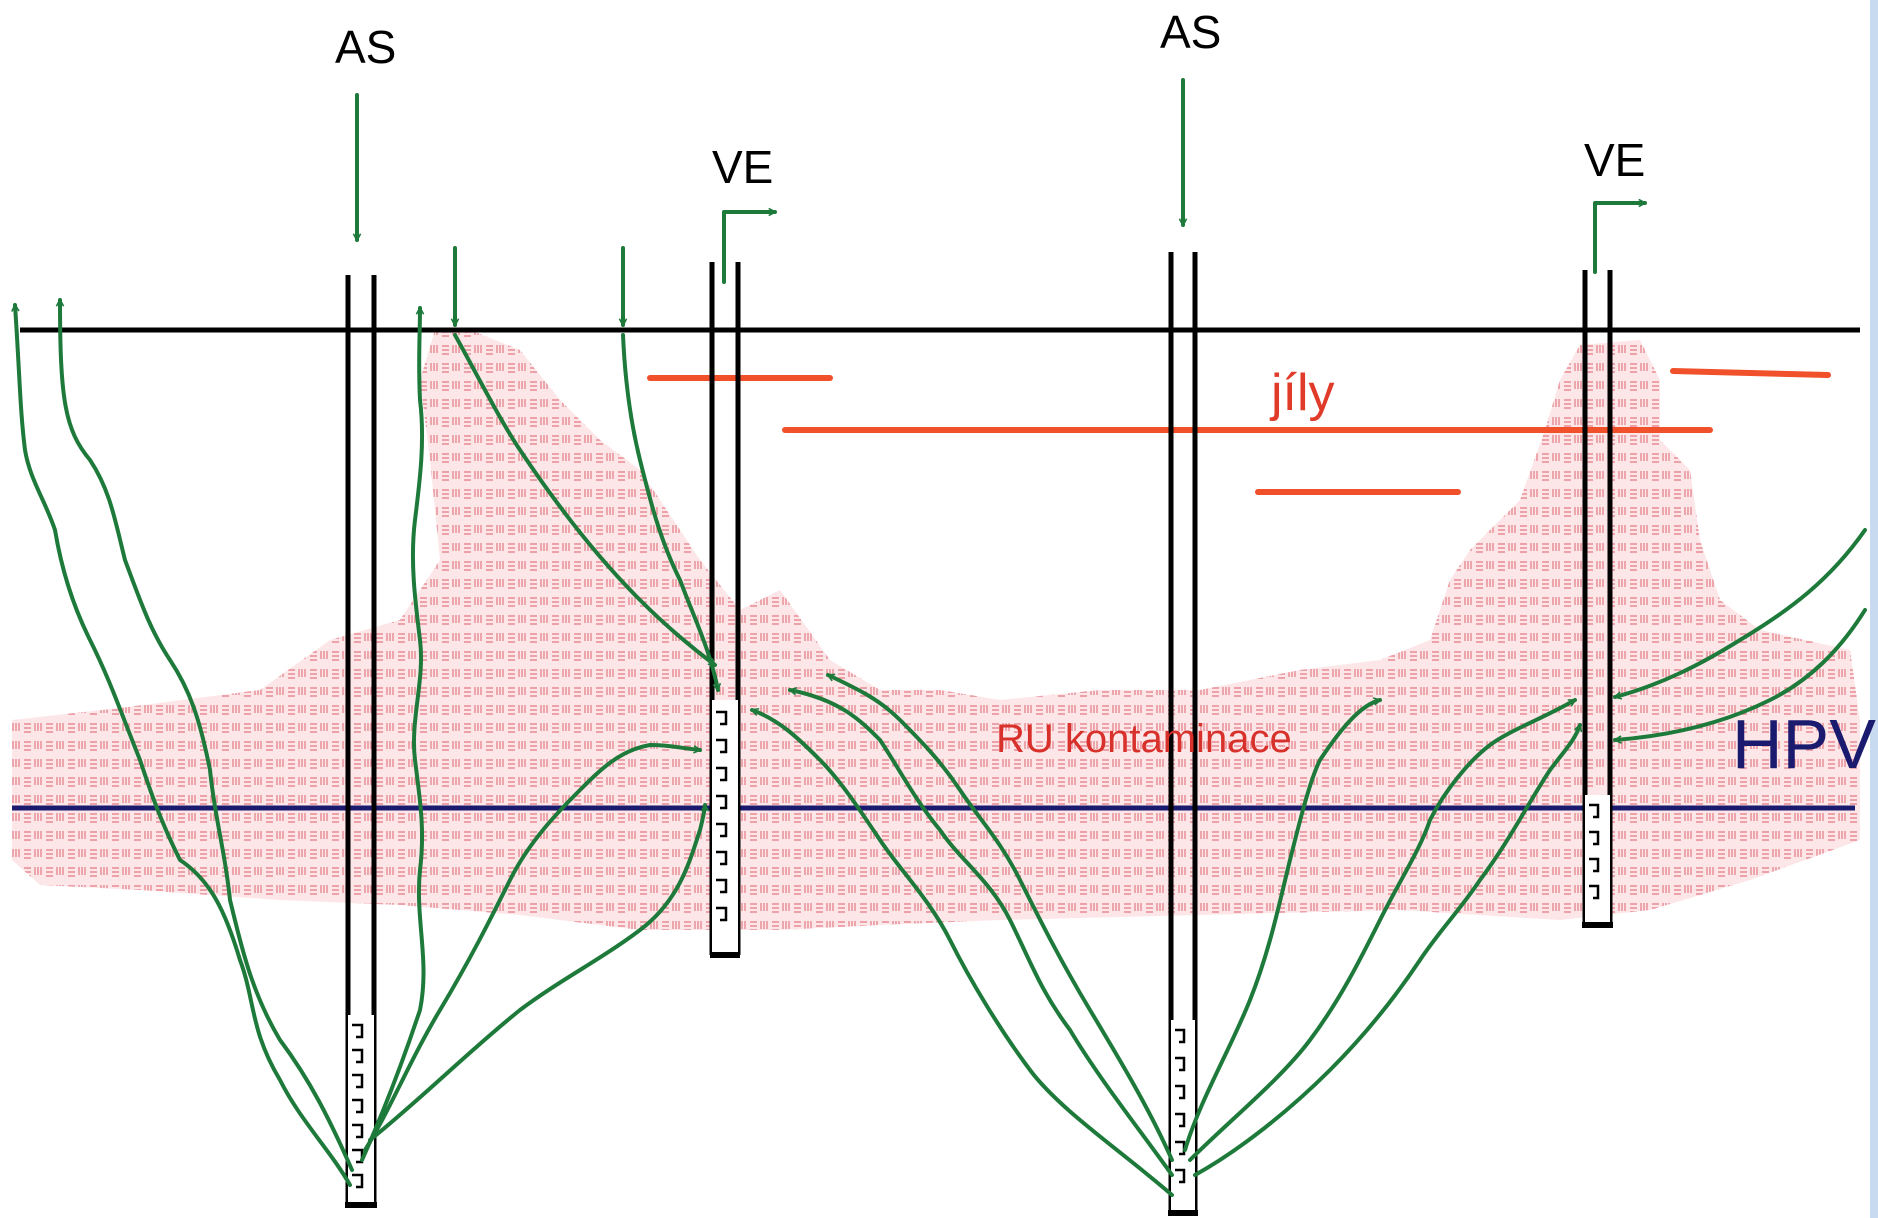  Describe the element at coordinates (1614, 160) in the screenshot. I see `ve-label-right: VE` at that location.